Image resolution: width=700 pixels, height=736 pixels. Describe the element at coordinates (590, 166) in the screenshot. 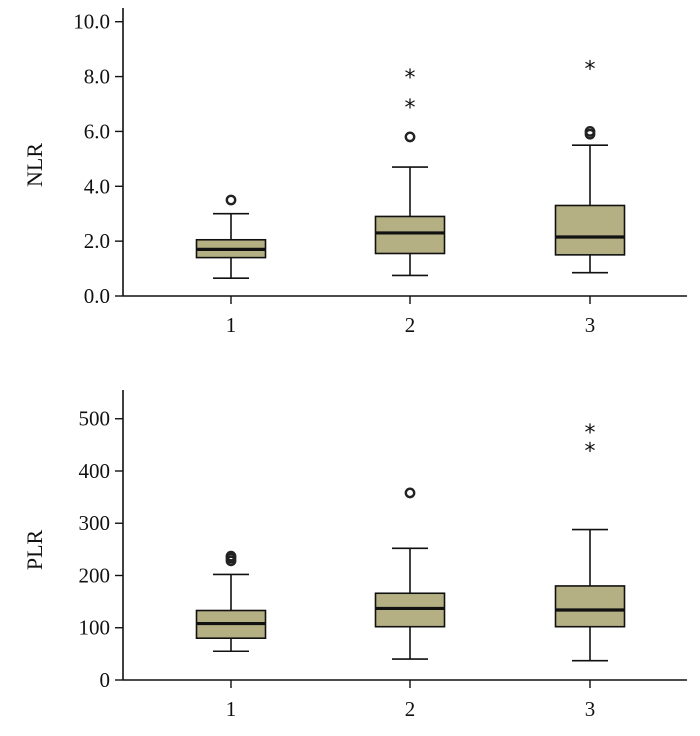

I see `box-group-3: *` at that location.